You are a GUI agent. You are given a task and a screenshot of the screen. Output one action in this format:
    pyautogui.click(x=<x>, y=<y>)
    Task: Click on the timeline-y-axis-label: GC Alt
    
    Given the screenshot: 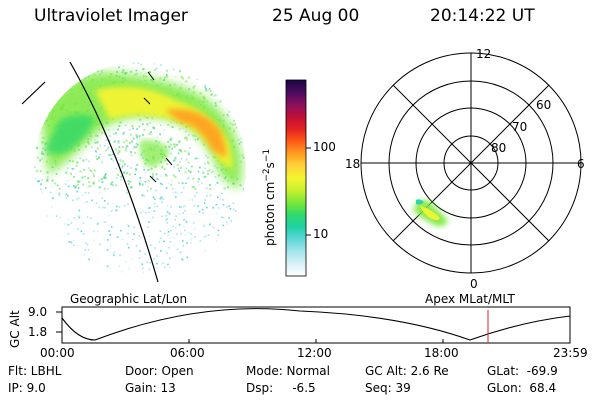 What is the action you would take?
    pyautogui.click(x=15, y=329)
    